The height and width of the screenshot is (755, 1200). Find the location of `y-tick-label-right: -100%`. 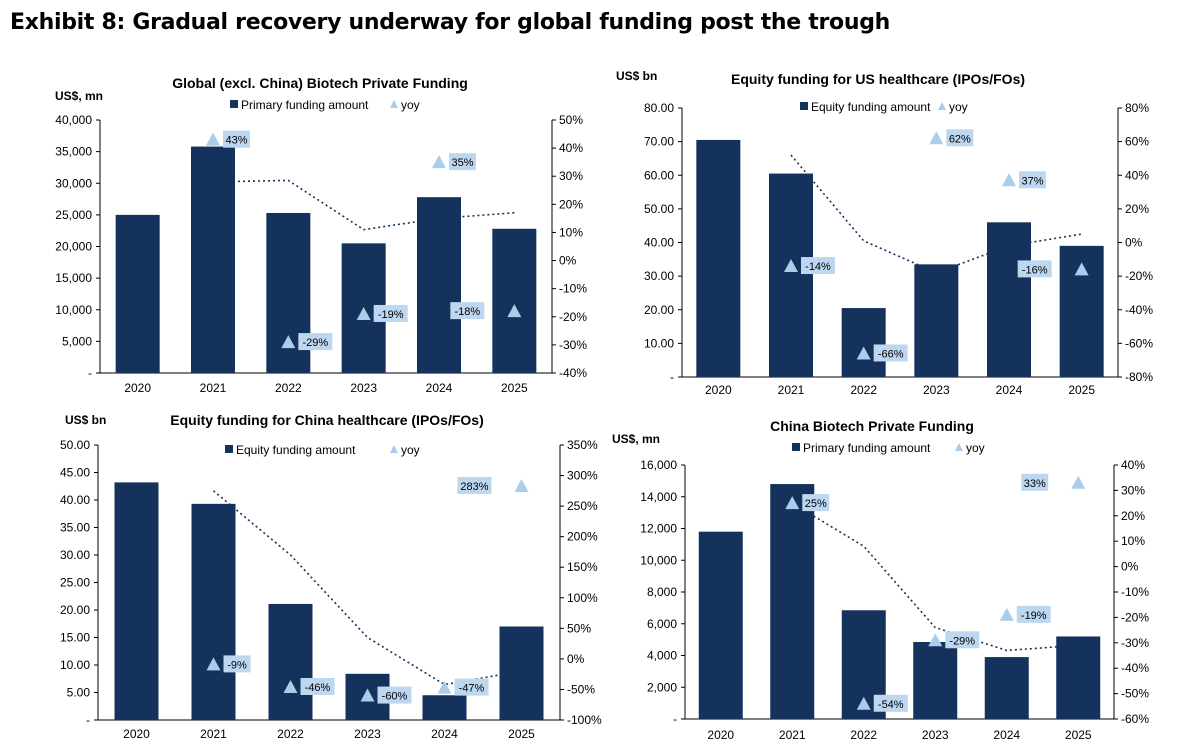

y-tick-label-right: -100% is located at coordinates (584, 720).